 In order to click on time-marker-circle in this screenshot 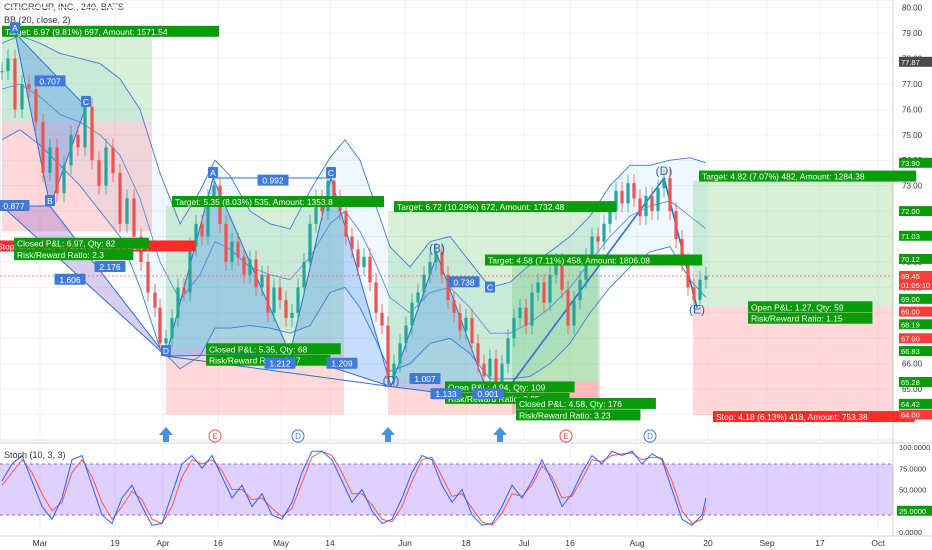, I will do `click(650, 436)`.